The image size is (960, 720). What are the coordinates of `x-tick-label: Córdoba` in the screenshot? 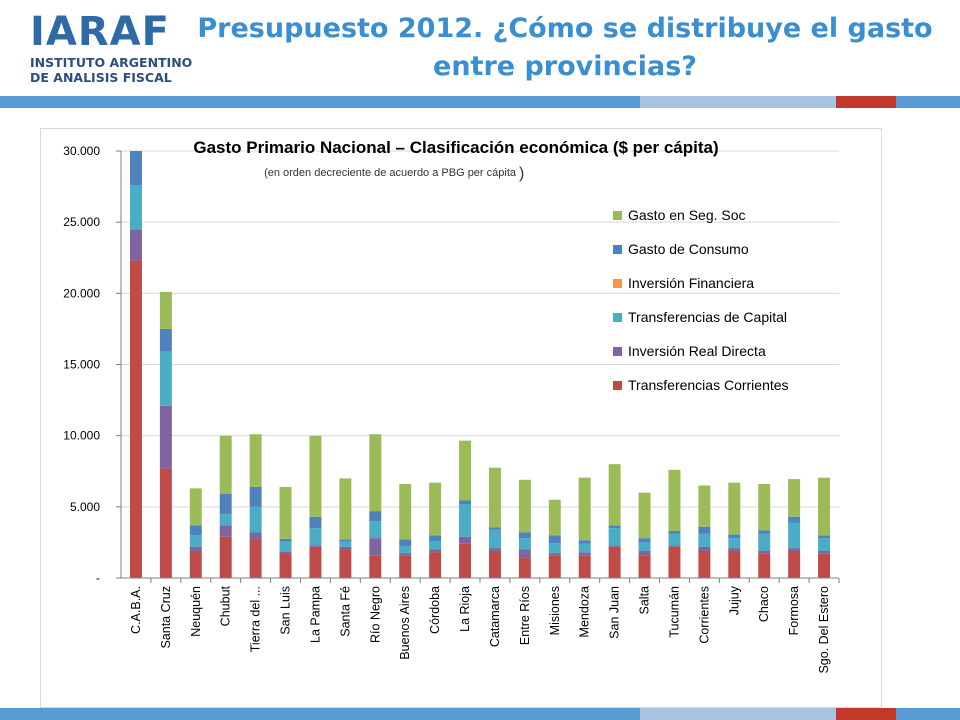 It's located at (435, 610).